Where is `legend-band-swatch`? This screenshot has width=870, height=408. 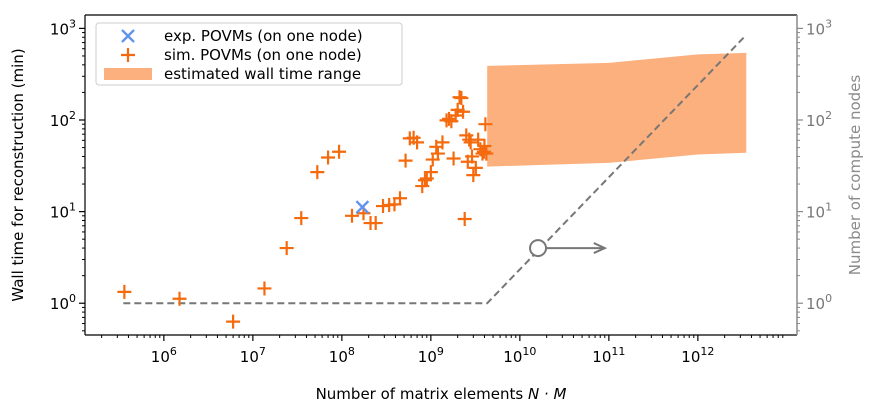
legend-band-swatch is located at coordinates (128, 74).